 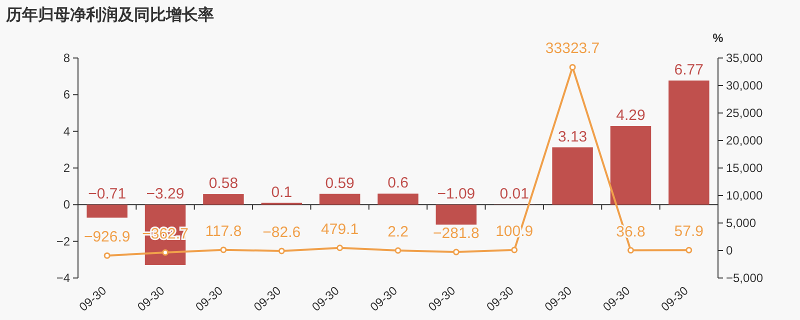 What do you see at coordinates (339, 183) in the screenshot?
I see `data-label: 0.59` at bounding box center [339, 183].